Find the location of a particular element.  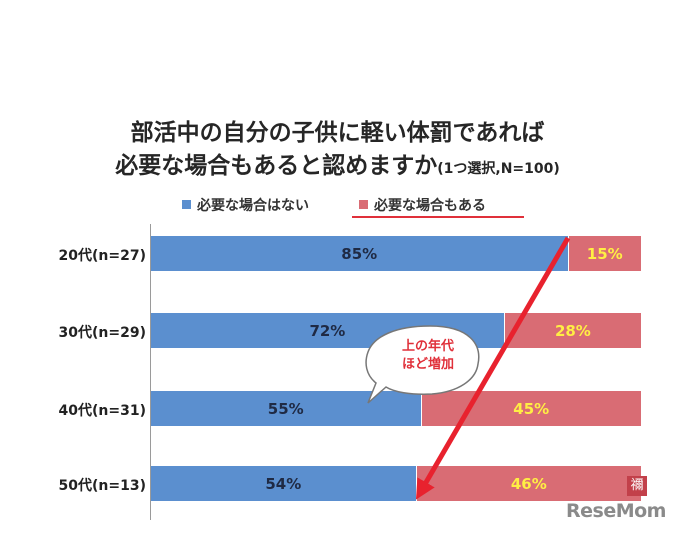

chart-title-main: 必要な場合もあると認めますか is located at coordinates (276, 166).